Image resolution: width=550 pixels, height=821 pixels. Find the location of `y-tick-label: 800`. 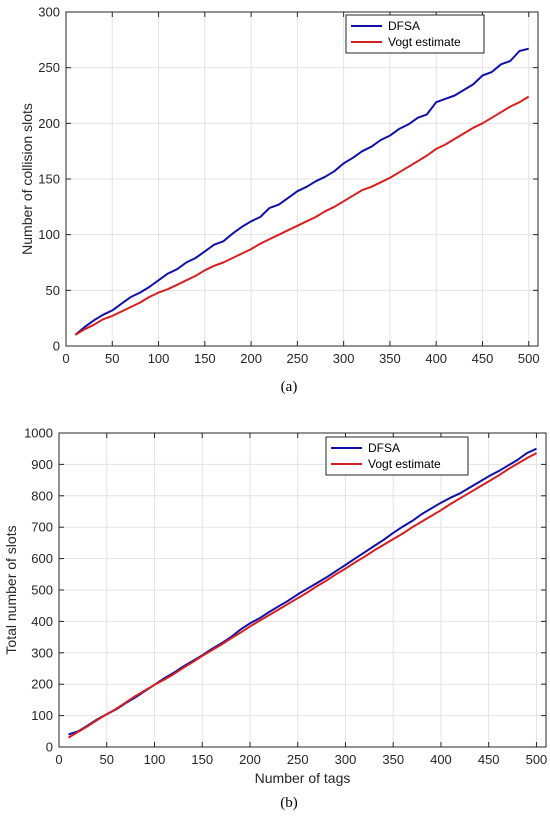

y-tick-label: 800 is located at coordinates (42, 495).